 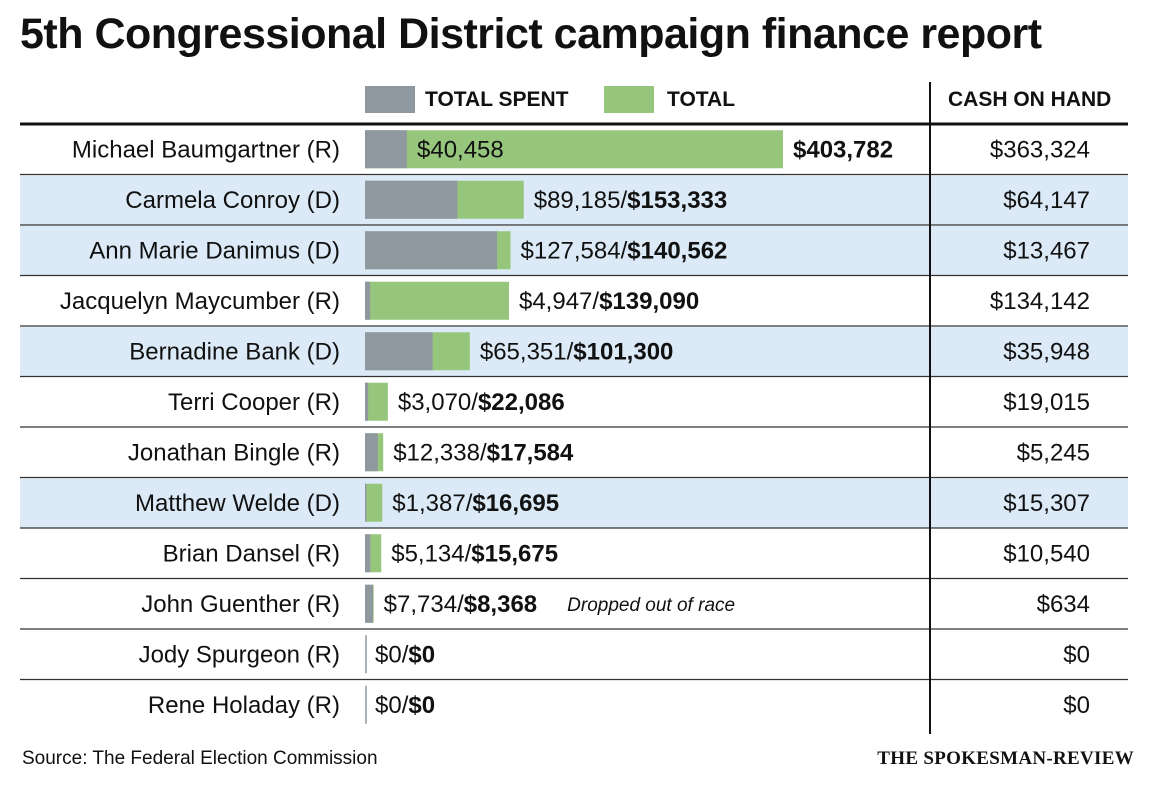 I want to click on spent-value-3: $127,584/, so click(x=574, y=250).